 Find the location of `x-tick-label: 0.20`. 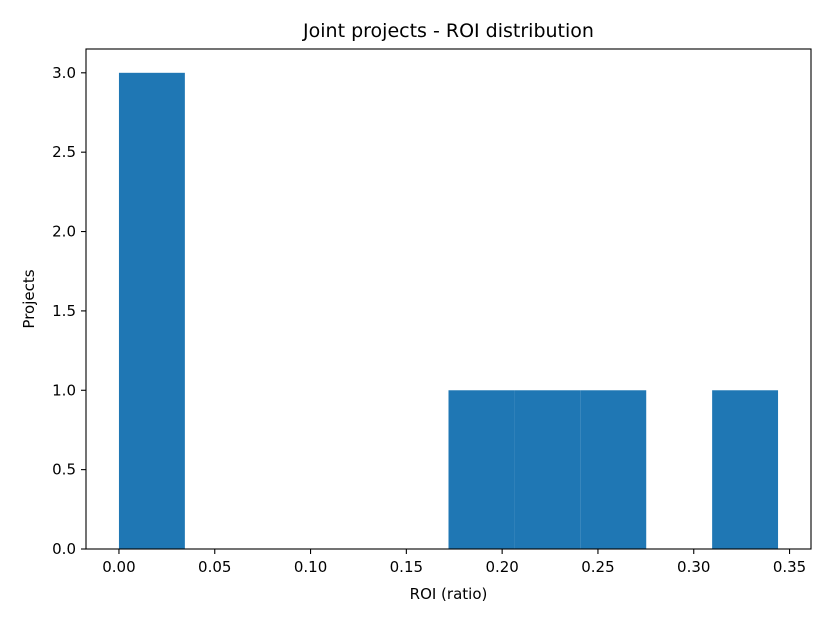

x-tick-label: 0.20 is located at coordinates (501, 567).